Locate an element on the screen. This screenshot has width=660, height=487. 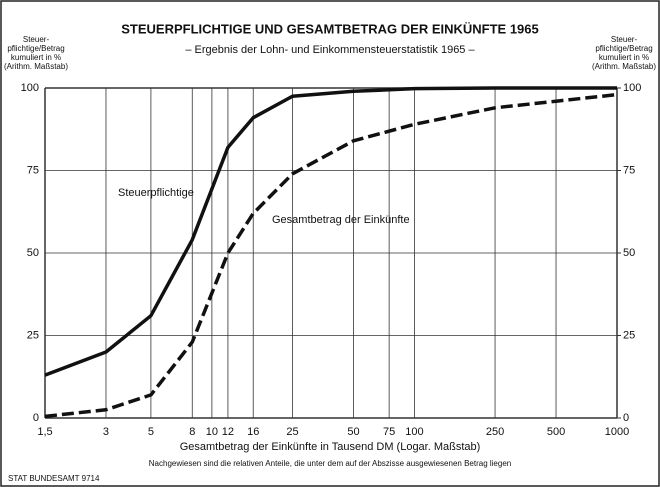
y-axis-label: Steuer- is located at coordinates (36, 39).